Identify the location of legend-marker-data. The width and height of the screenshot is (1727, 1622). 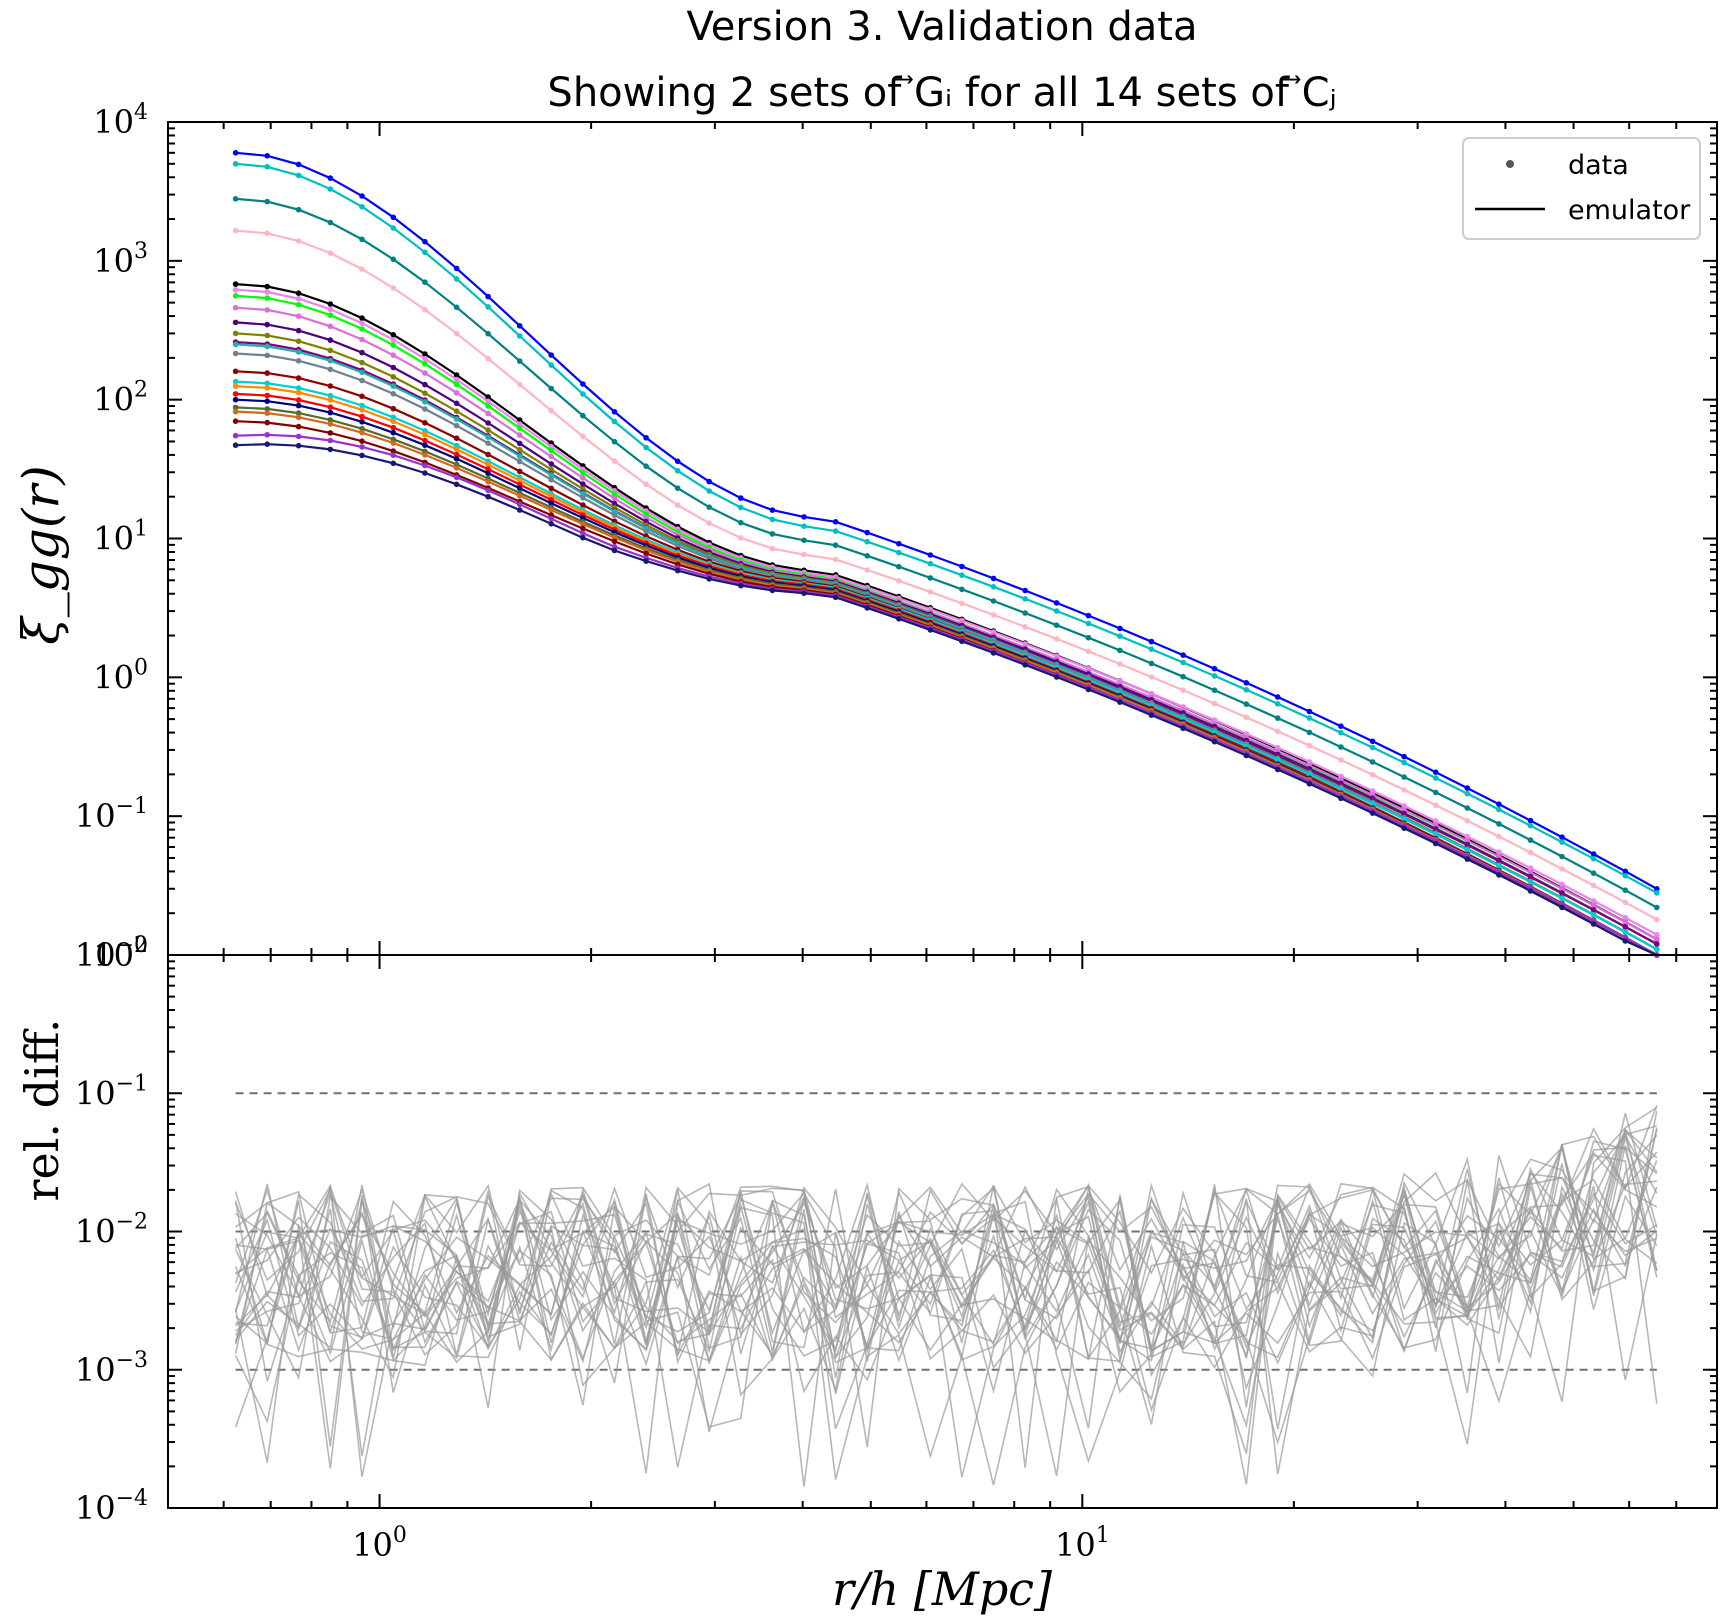
(1510, 164).